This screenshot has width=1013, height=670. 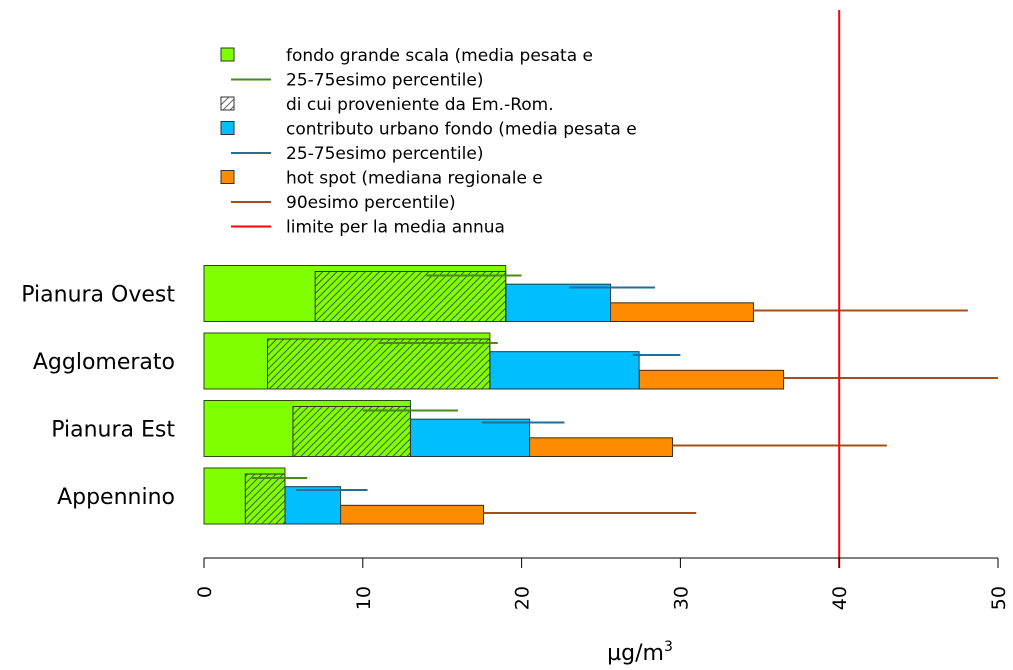 I want to click on em-rom-bar-agglomerato, so click(x=379, y=364).